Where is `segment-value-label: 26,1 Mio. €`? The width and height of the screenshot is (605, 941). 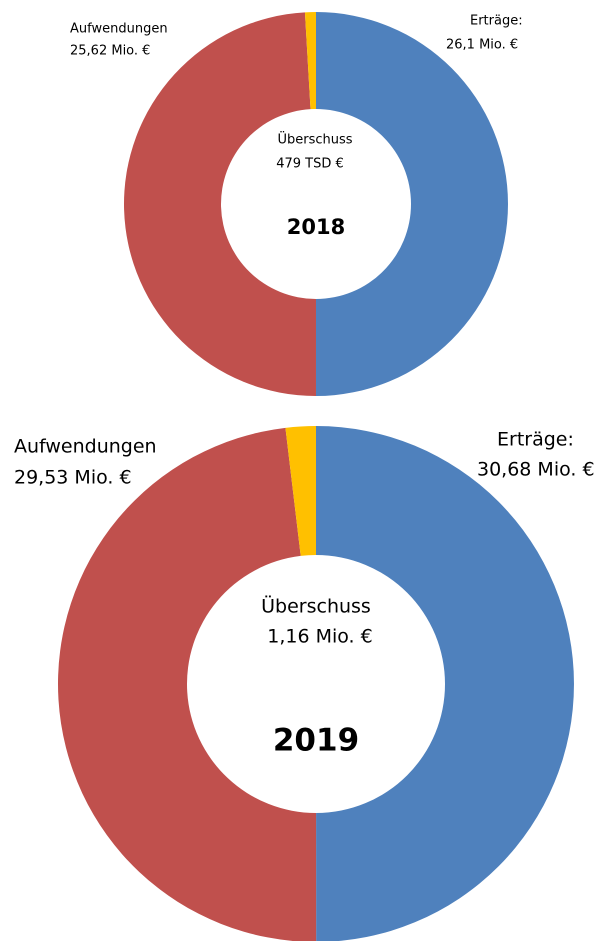
segment-value-label: 26,1 Mio. € is located at coordinates (482, 45).